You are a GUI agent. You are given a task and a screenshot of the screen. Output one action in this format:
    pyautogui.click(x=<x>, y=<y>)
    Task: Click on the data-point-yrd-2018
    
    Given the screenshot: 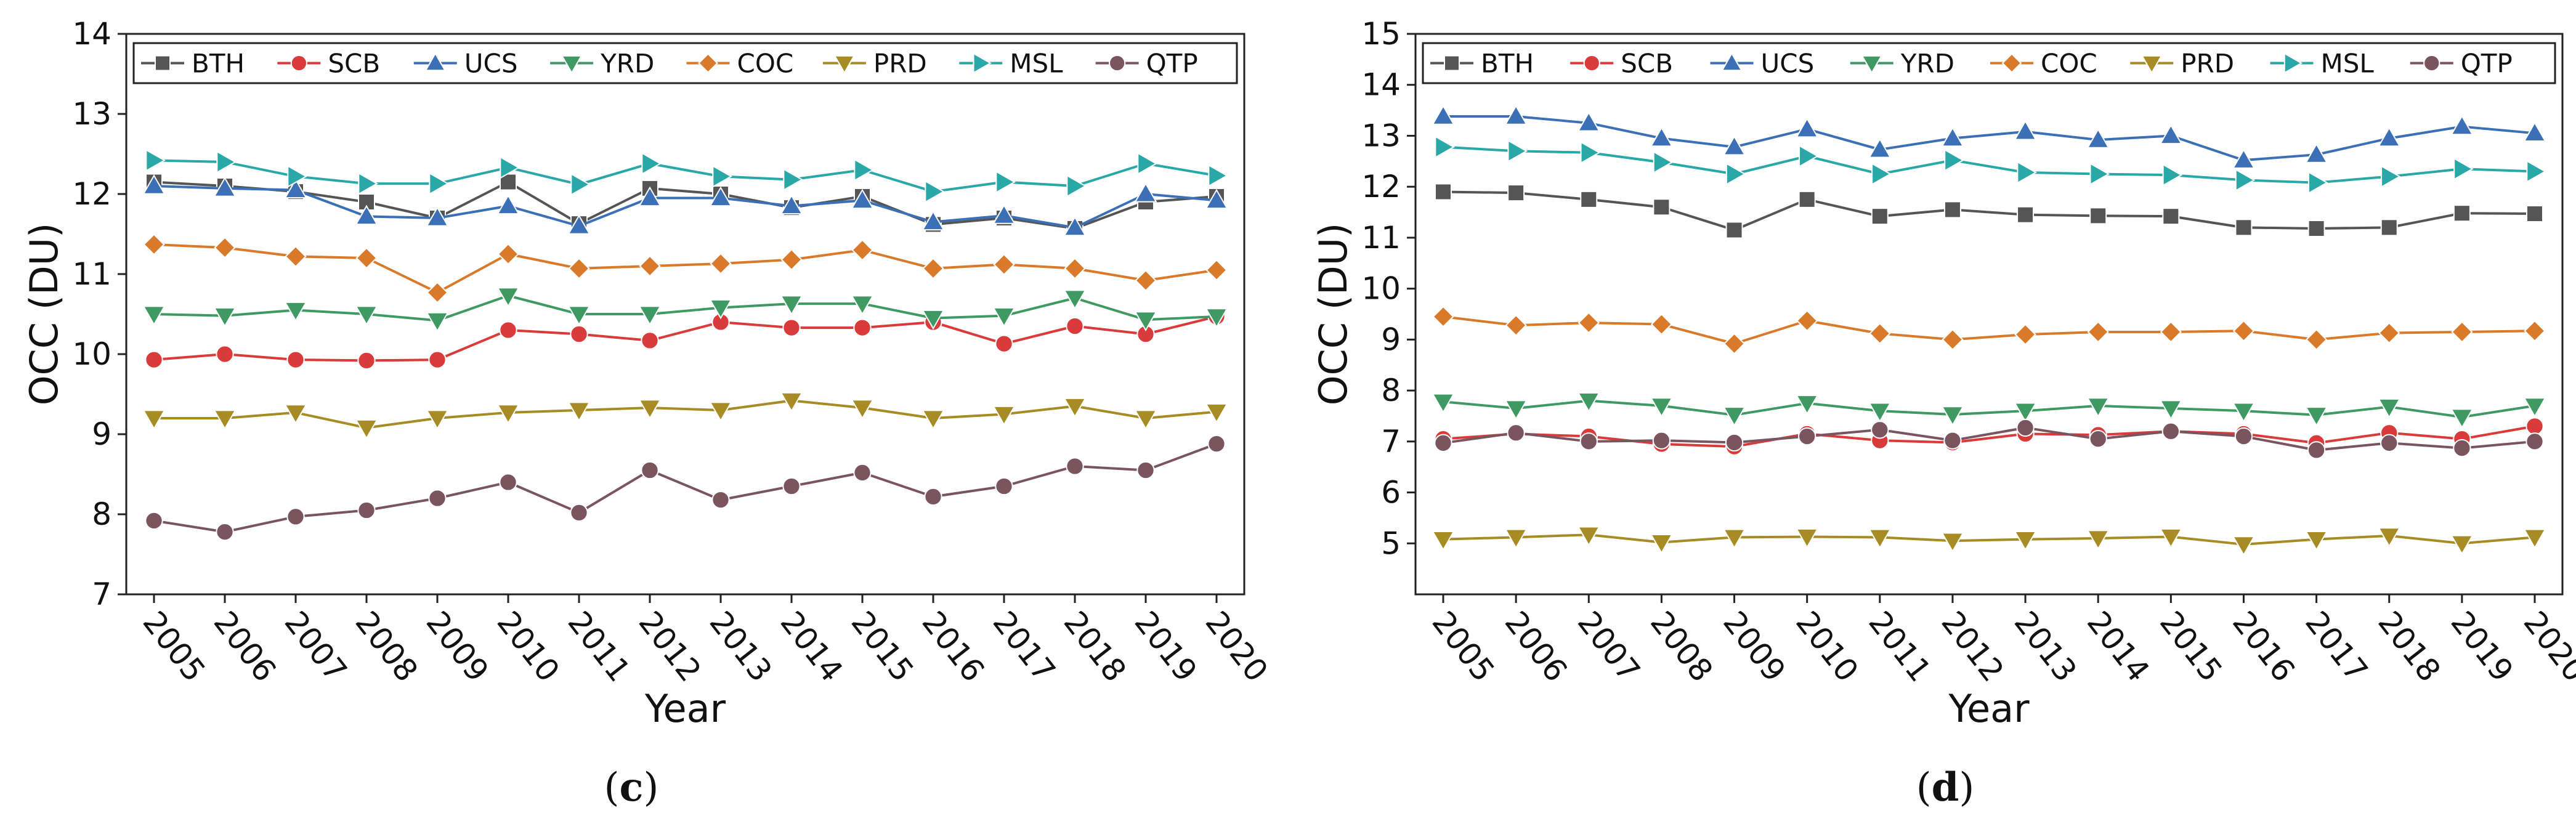 What is the action you would take?
    pyautogui.click(x=1075, y=299)
    